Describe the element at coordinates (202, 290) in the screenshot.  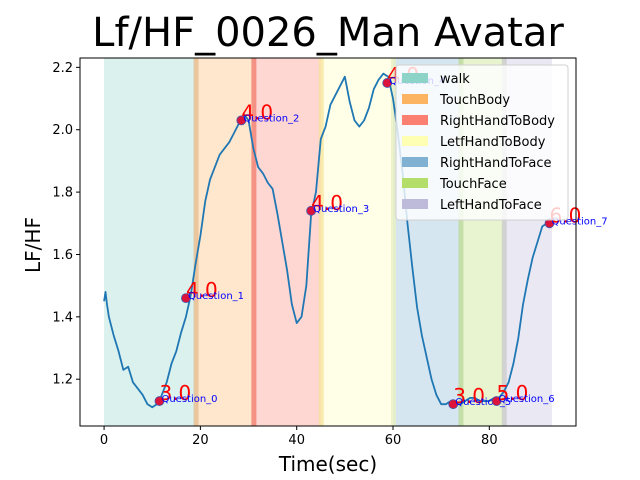
I see `rating-label-1: 4.0` at that location.